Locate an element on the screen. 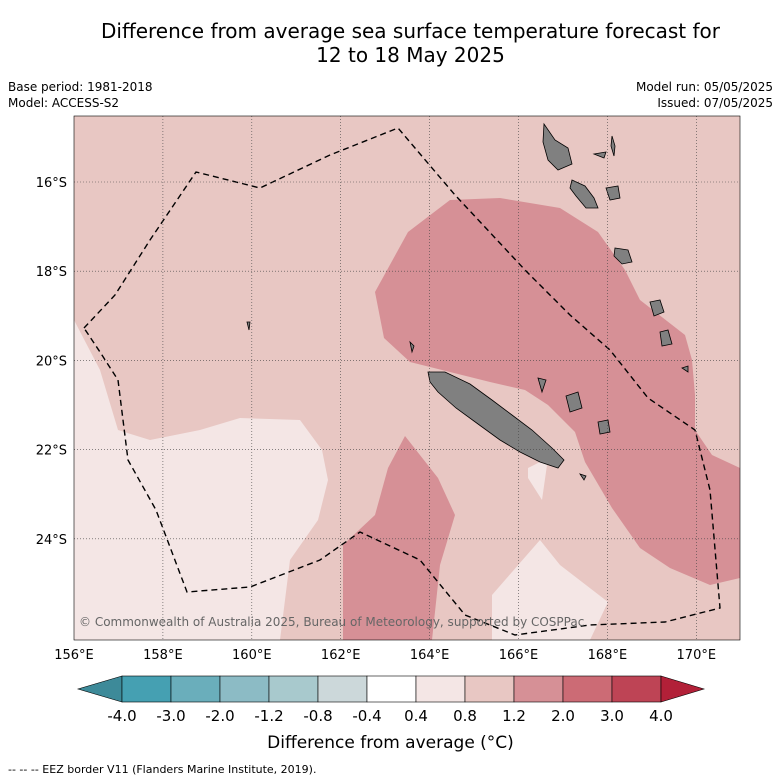 Image resolution: width=781 pixels, height=781 pixels. colorbar-tick-label: 1.2 is located at coordinates (514, 716).